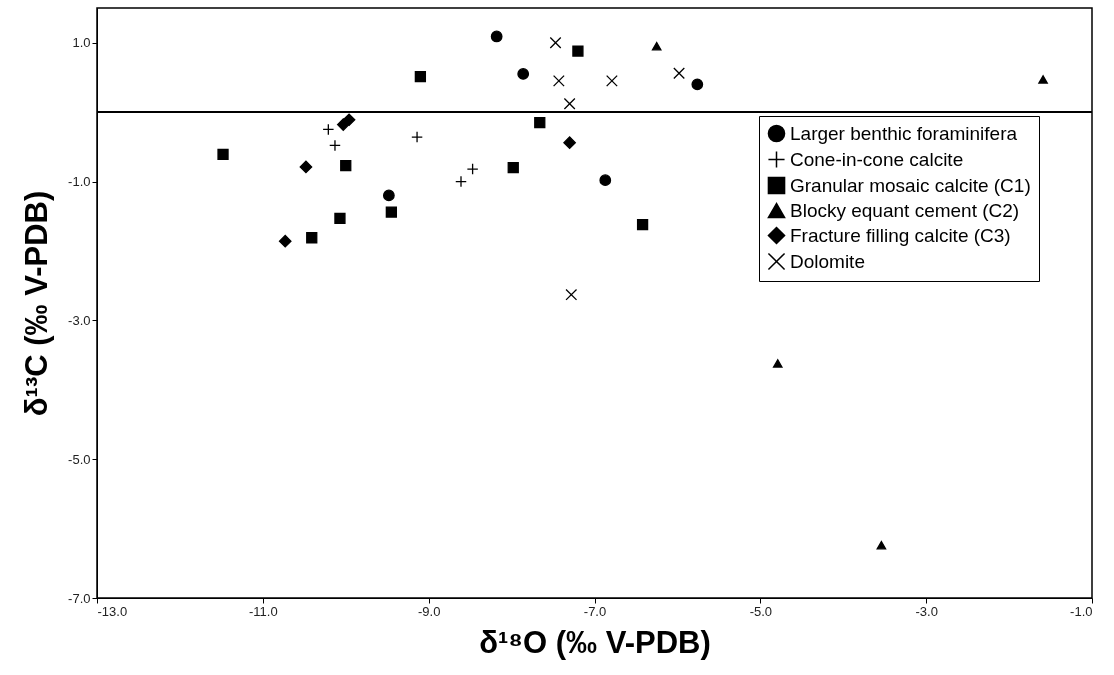 The height and width of the screenshot is (675, 1114). I want to click on legend-label: Granular mosaic calcite (C1), so click(910, 185).